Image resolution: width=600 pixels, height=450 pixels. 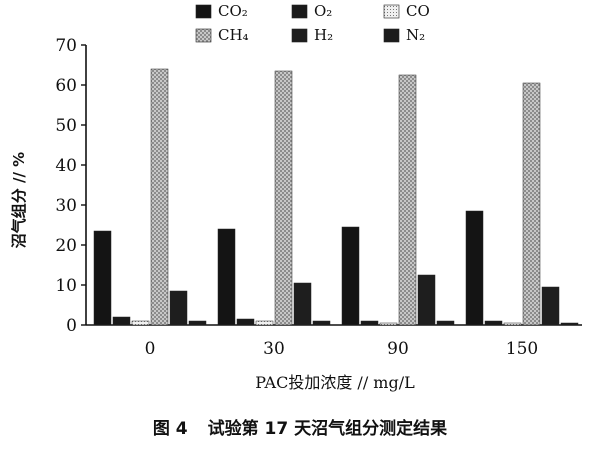 I want to click on figure-label: 图 4, so click(x=170, y=429).